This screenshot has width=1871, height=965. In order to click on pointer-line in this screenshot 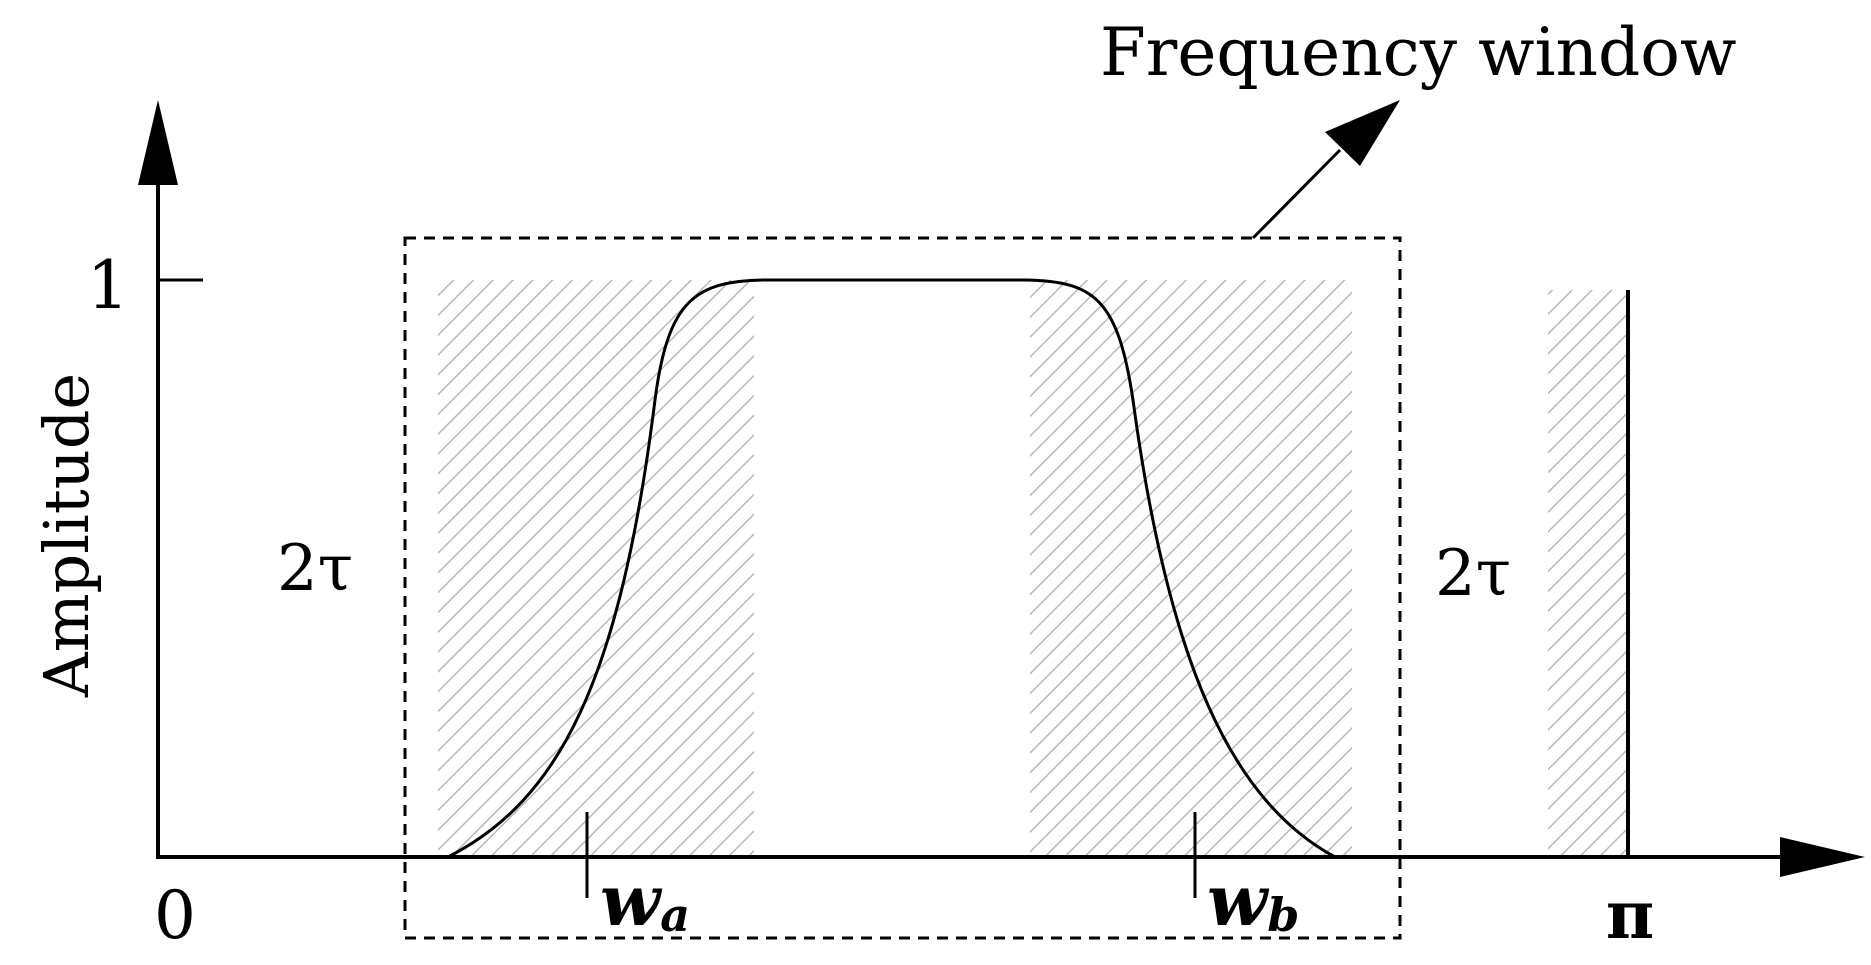, I will do `click(1296, 194)`.